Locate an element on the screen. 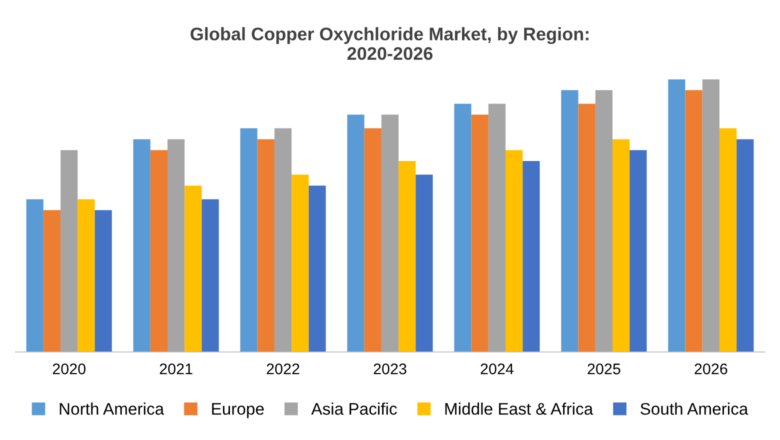 Image resolution: width=780 pixels, height=440 pixels. x-tick-label: 2021 is located at coordinates (176, 369).